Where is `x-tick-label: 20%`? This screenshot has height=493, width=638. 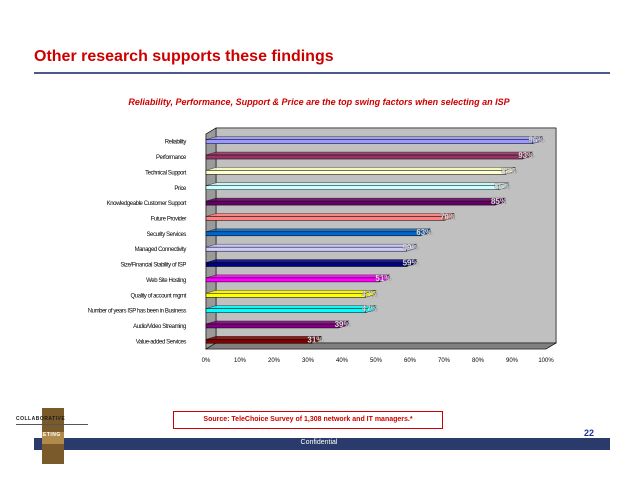 x-tick-label: 20% is located at coordinates (274, 361).